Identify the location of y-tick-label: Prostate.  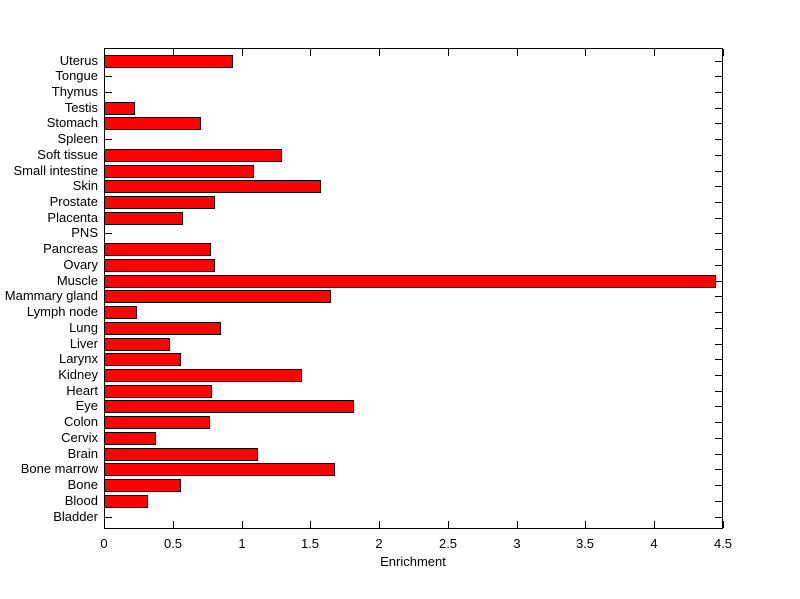
(73, 201).